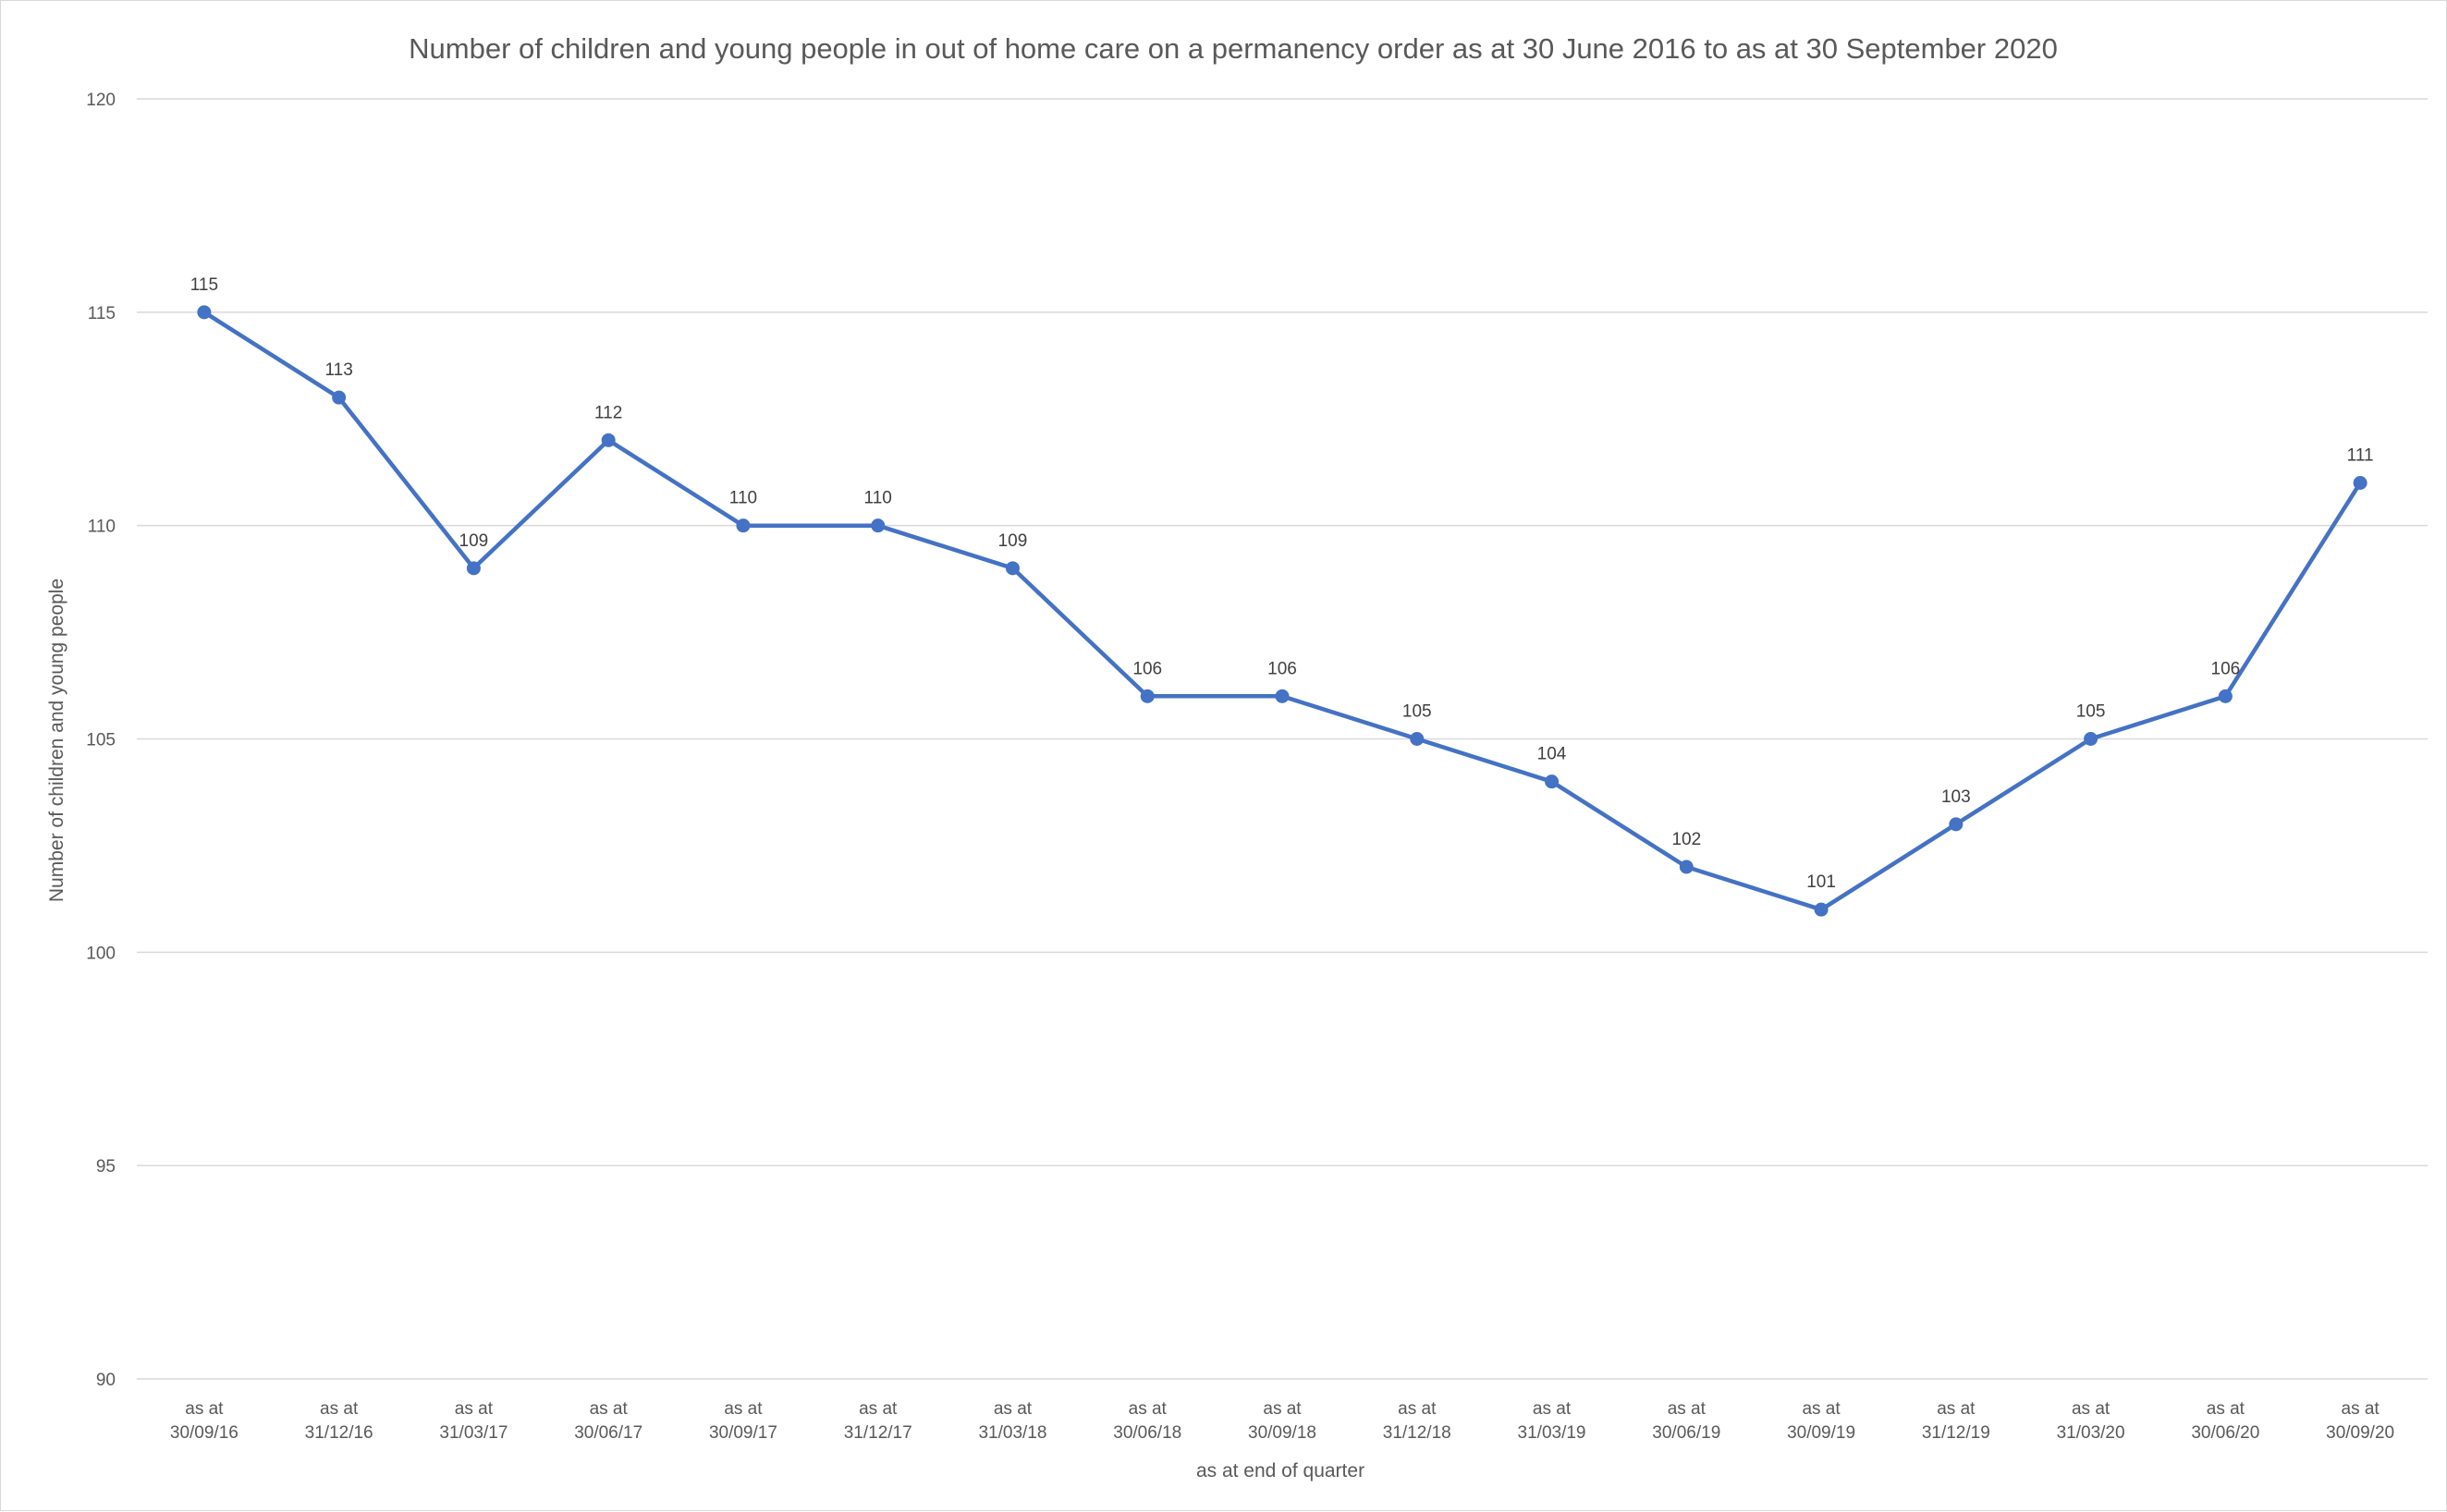  What do you see at coordinates (1956, 1433) in the screenshot?
I see `x-tick-label-line: 31/12/19` at bounding box center [1956, 1433].